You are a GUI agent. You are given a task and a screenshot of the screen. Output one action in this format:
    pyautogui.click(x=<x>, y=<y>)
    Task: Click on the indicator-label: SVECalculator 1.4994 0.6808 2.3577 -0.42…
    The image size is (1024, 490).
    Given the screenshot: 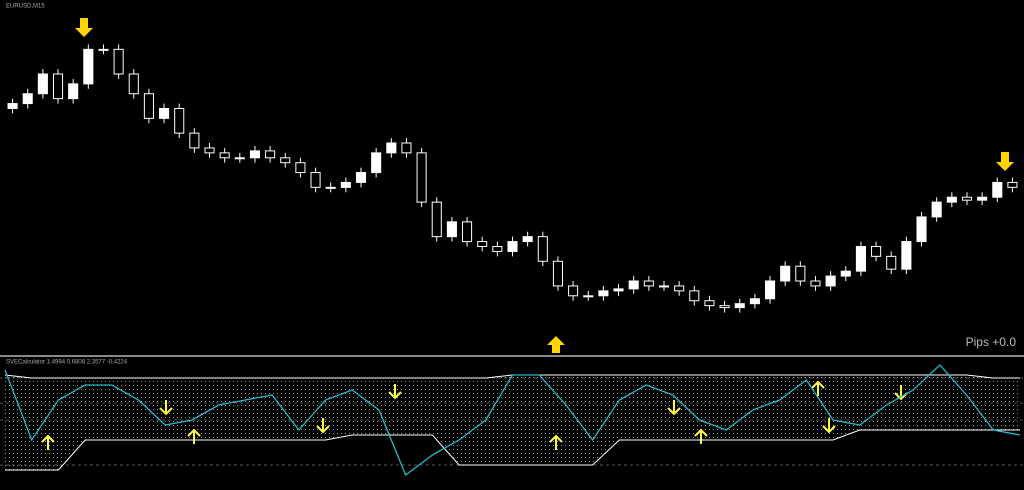 What is the action you would take?
    pyautogui.click(x=67, y=363)
    